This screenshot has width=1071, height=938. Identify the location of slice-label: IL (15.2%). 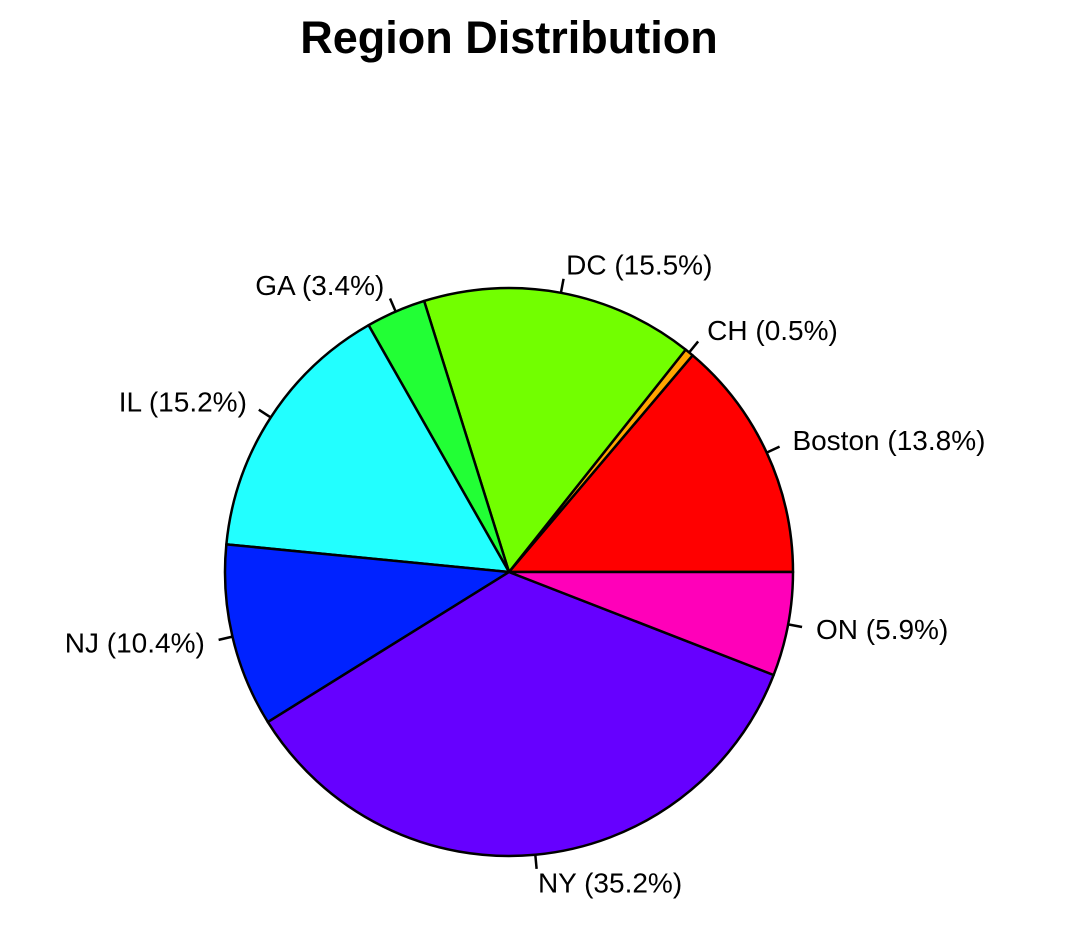
(183, 401).